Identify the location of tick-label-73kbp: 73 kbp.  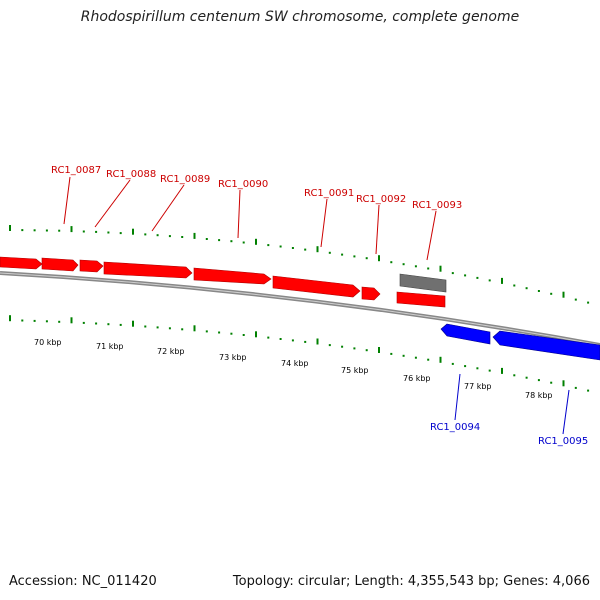
(233, 357).